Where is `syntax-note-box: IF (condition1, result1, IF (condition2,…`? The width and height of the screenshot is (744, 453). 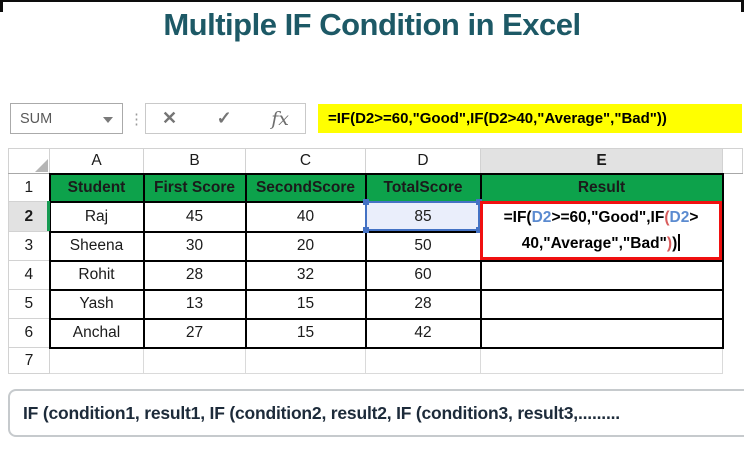
syntax-note-box: IF (condition1, result1, IF (condition2,… is located at coordinates (376, 413).